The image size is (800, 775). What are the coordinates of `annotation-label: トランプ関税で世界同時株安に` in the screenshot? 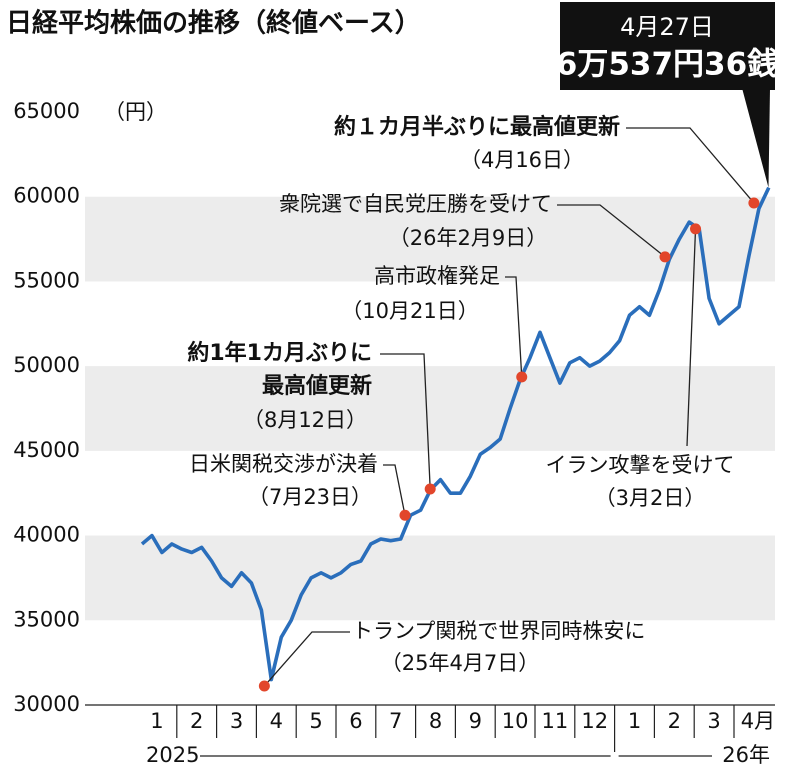 It's located at (498, 631).